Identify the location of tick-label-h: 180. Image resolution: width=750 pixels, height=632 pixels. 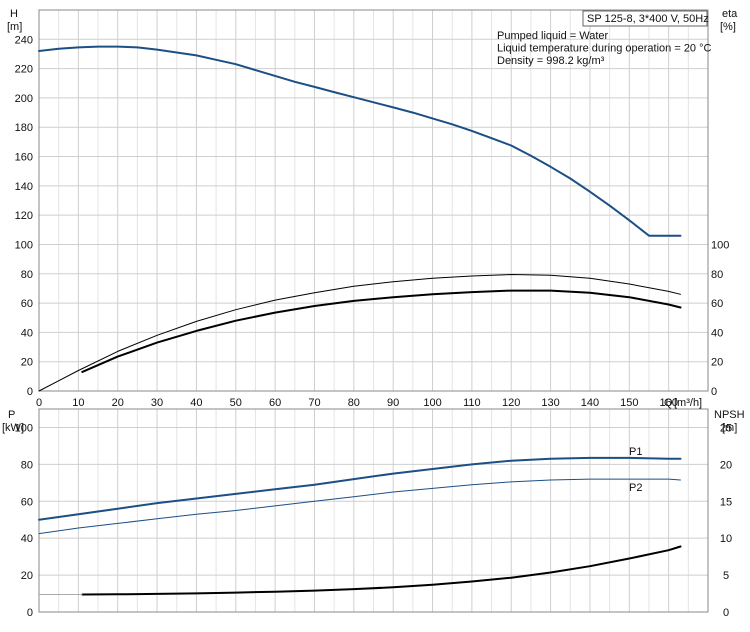
(24, 128).